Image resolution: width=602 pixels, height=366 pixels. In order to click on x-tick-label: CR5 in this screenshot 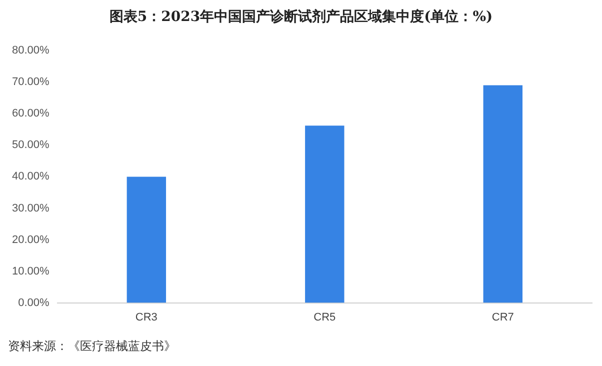, I will do `click(325, 317)`.